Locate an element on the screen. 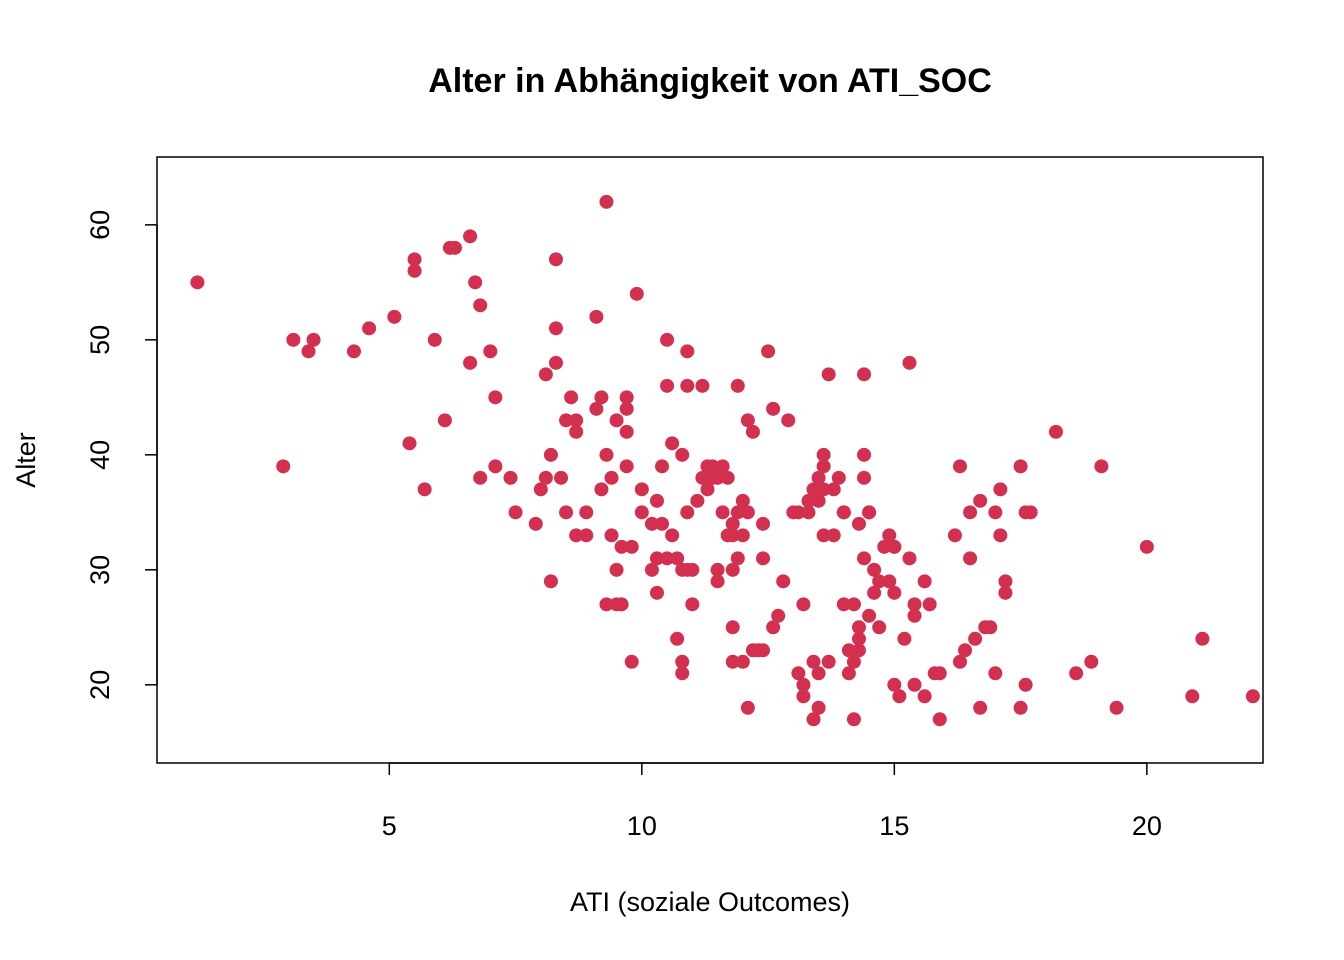 The height and width of the screenshot is (960, 1344). x-axis-title: ATI (soziale Outcomes) is located at coordinates (710, 902).